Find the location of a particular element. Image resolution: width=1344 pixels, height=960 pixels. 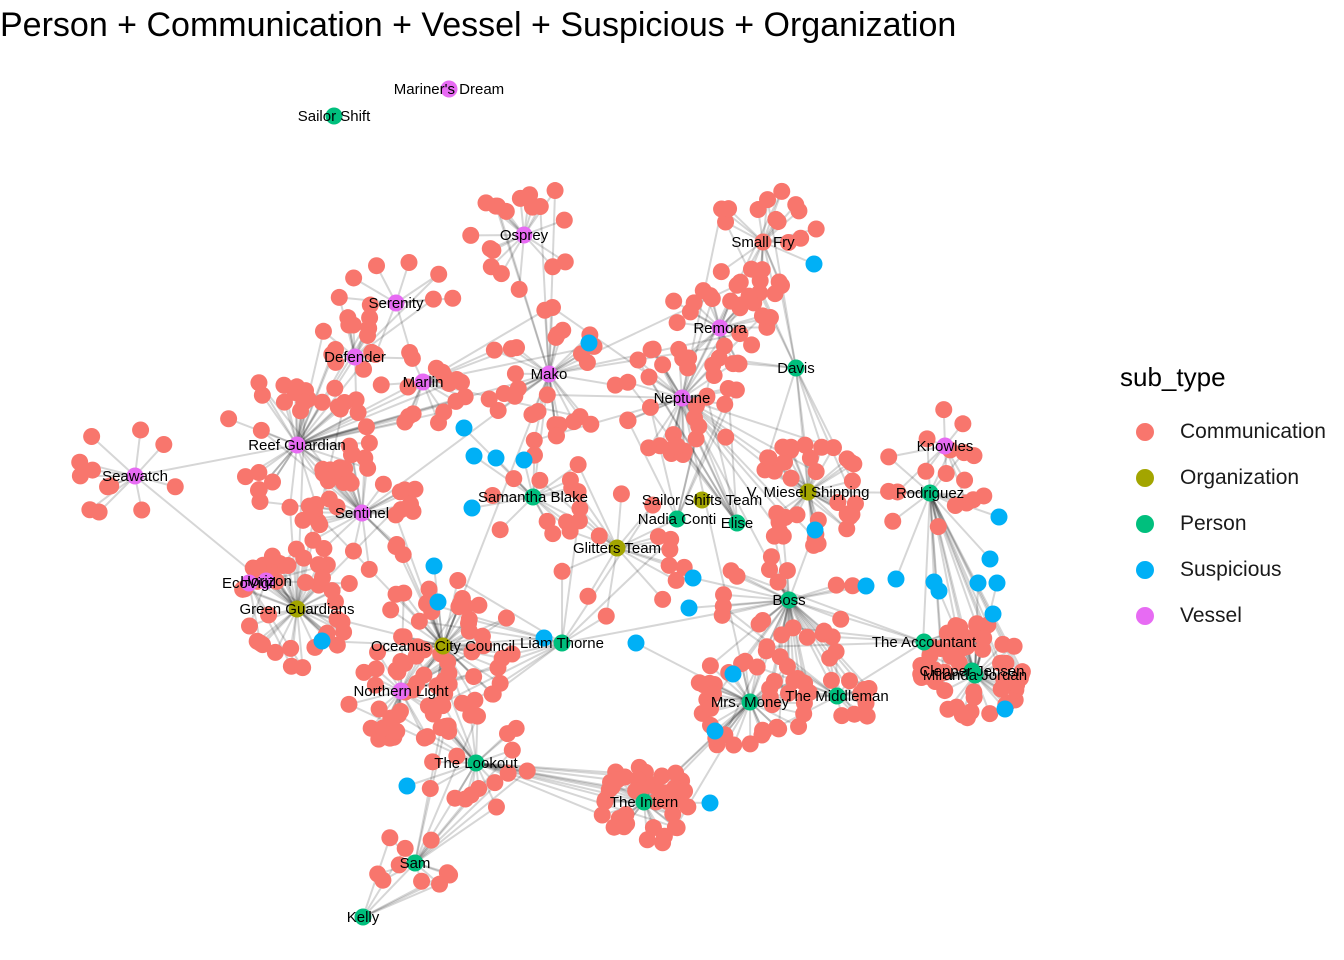

node-label-the-intern: The Intern is located at coordinates (644, 802).